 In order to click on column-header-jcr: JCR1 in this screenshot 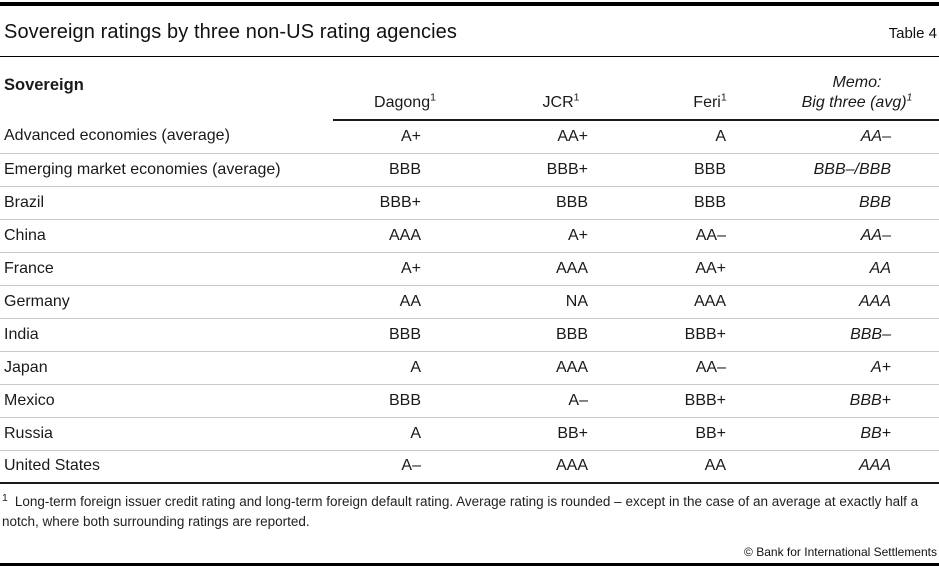, I will do `click(561, 89)`.